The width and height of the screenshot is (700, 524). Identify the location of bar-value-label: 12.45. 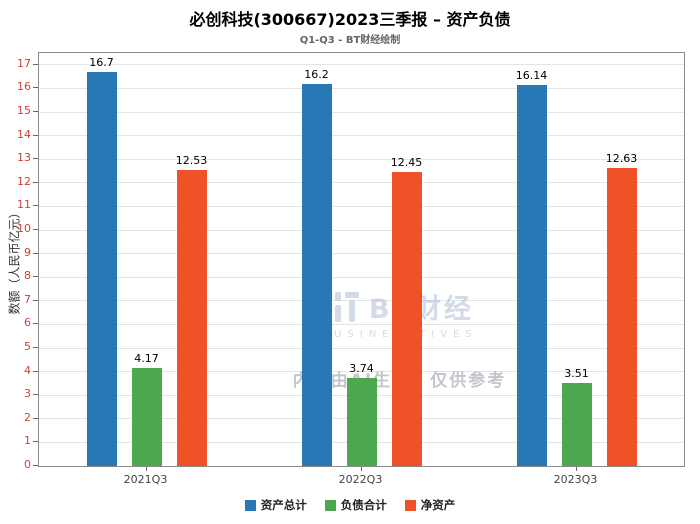
(406, 163).